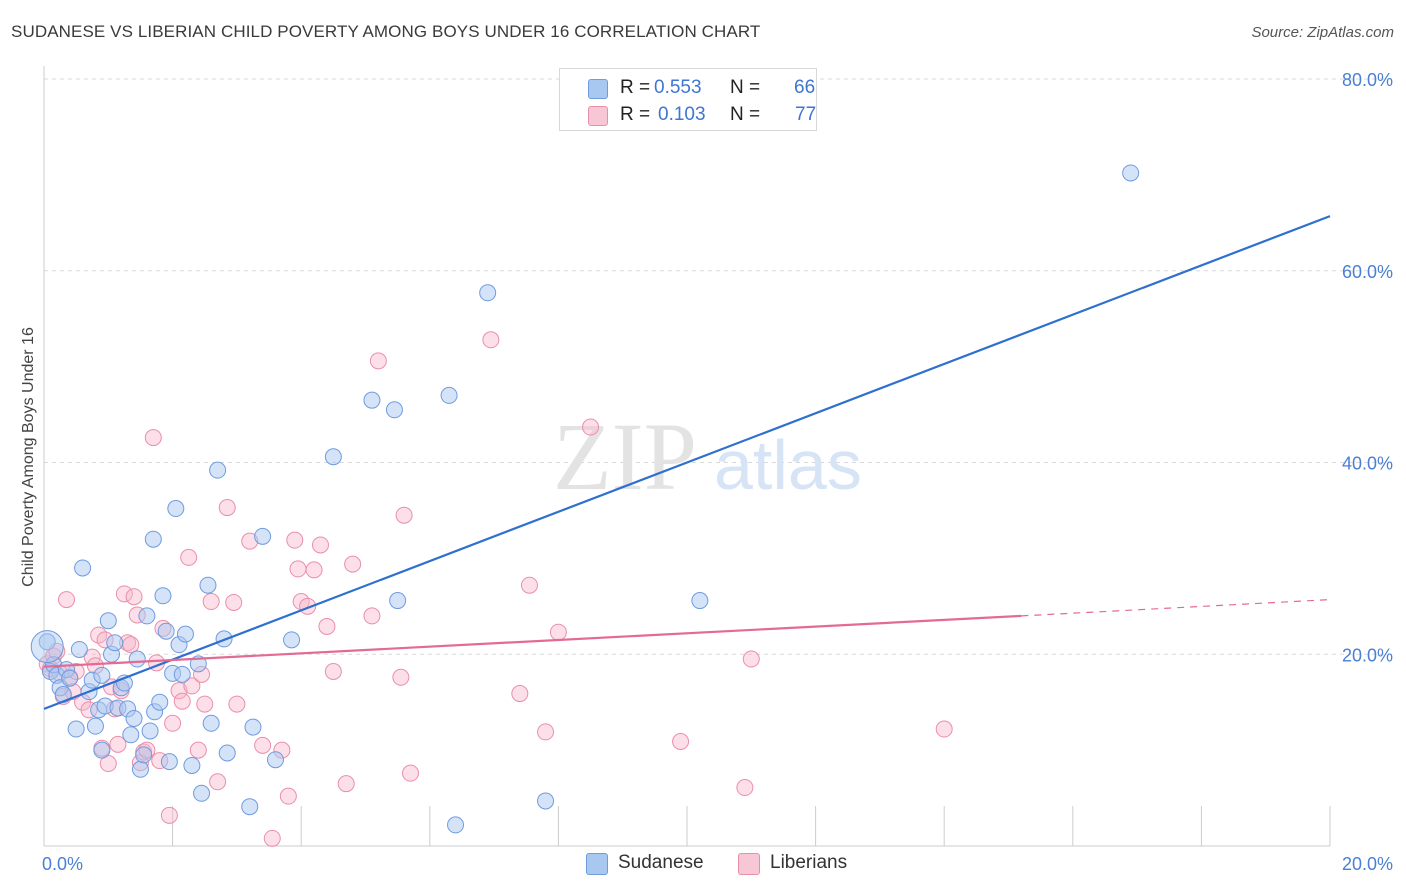 The image size is (1406, 892). Describe the element at coordinates (1176, 608) in the screenshot. I see `liberian-trend-extension` at that location.